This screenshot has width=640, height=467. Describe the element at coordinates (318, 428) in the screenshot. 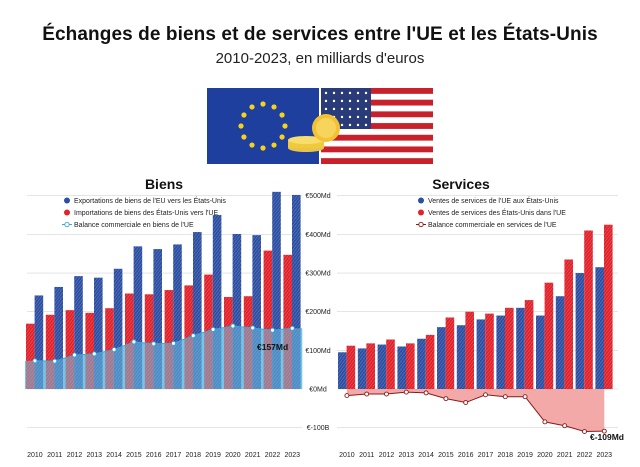

I see `y-tick-label: €-100B` at that location.